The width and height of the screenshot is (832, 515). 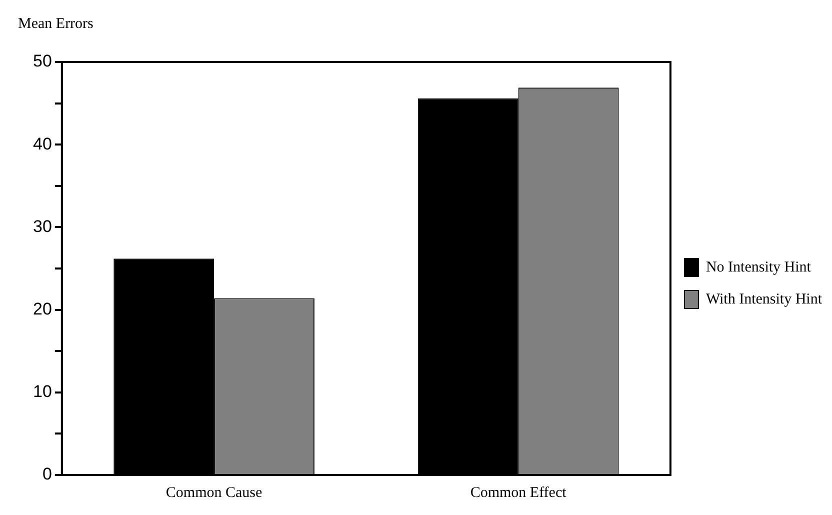 What do you see at coordinates (42, 144) in the screenshot?
I see `y-tick-label: 40` at bounding box center [42, 144].